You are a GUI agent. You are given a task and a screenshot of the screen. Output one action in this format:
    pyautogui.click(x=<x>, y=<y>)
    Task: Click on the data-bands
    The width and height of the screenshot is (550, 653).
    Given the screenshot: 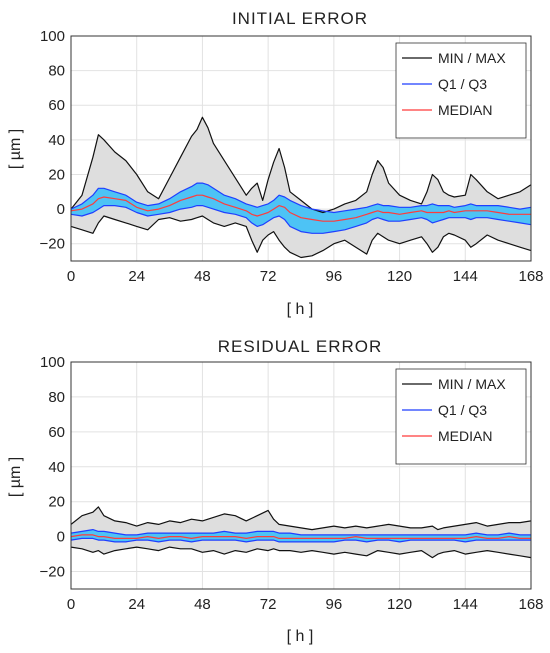 What is the action you would take?
    pyautogui.click(x=301, y=532)
    